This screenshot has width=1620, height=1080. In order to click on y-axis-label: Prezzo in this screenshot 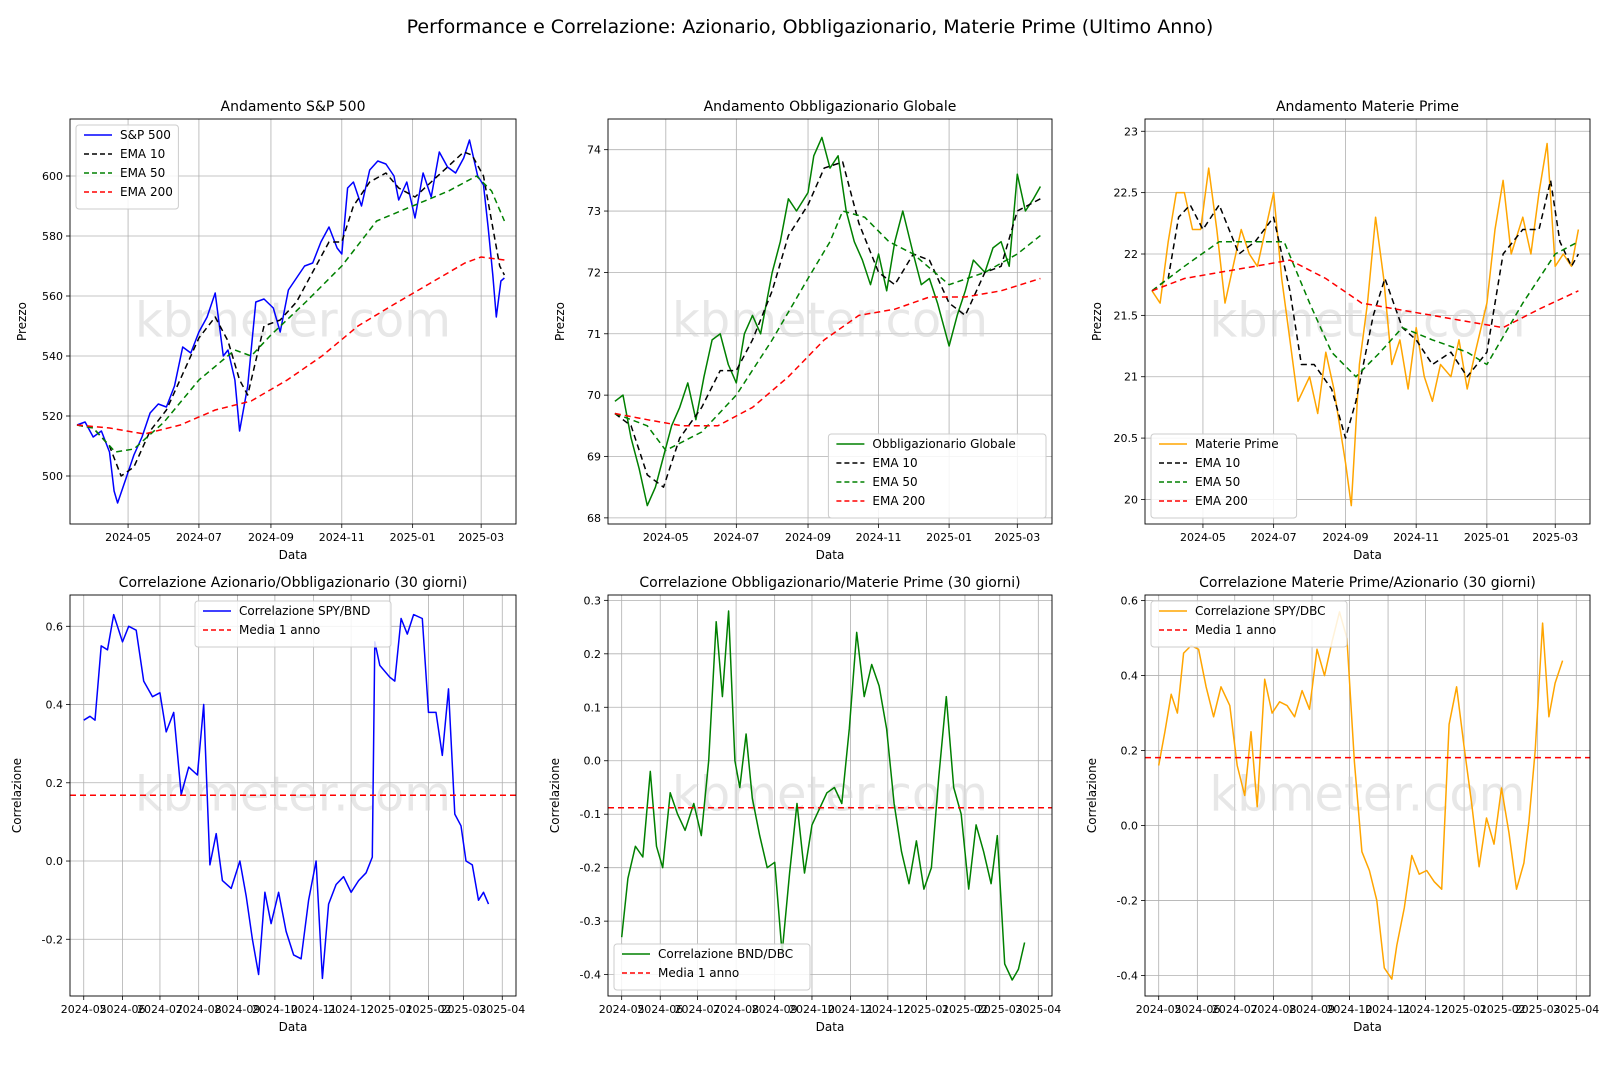, I will do `click(1097, 321)`.